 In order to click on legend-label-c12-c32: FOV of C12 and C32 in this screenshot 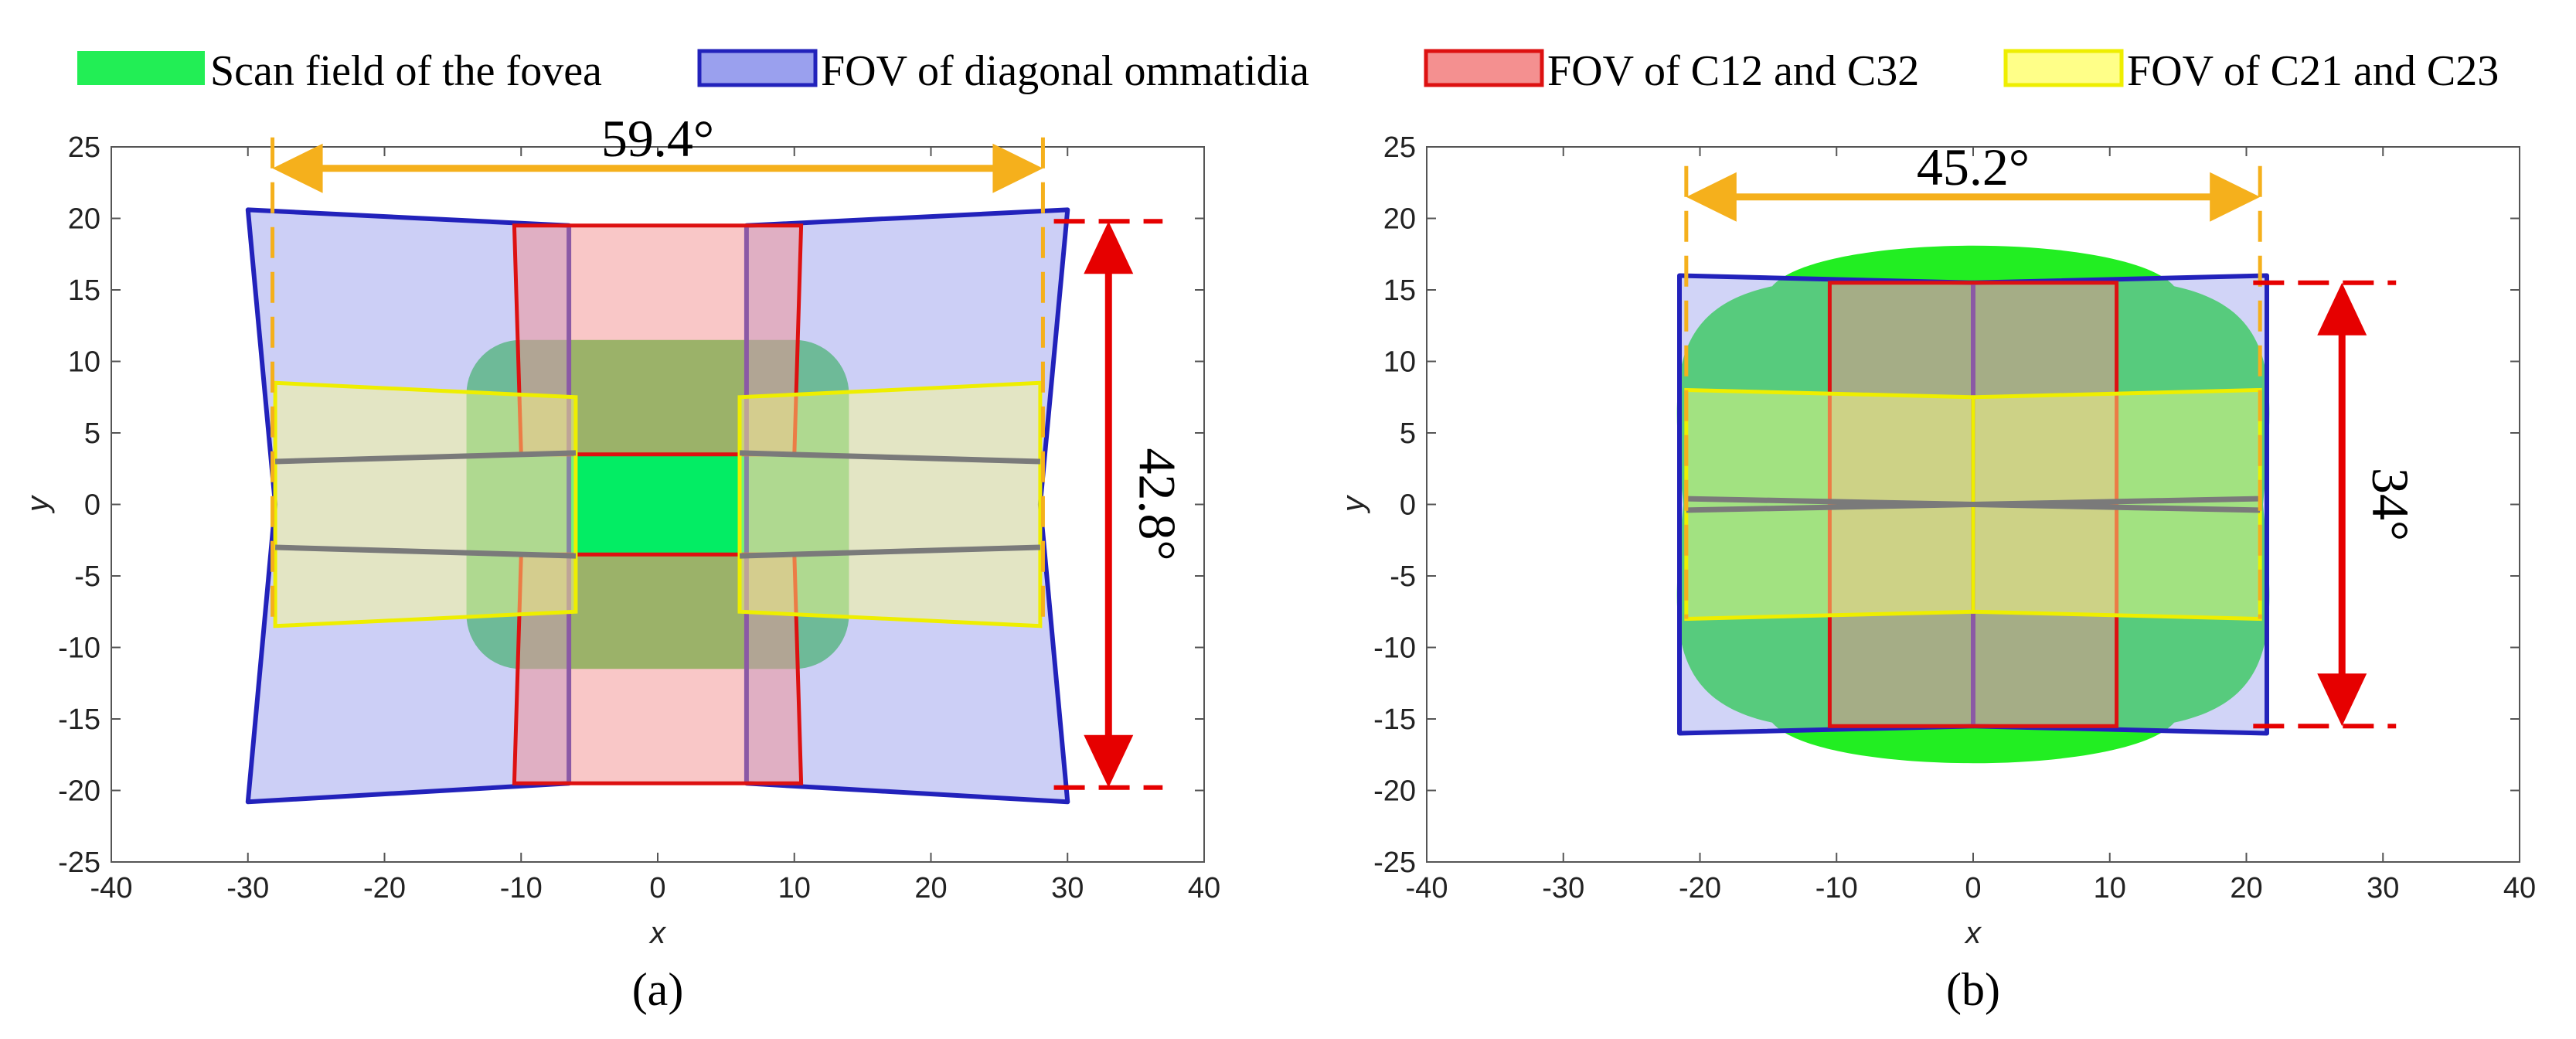, I will do `click(1733, 71)`.